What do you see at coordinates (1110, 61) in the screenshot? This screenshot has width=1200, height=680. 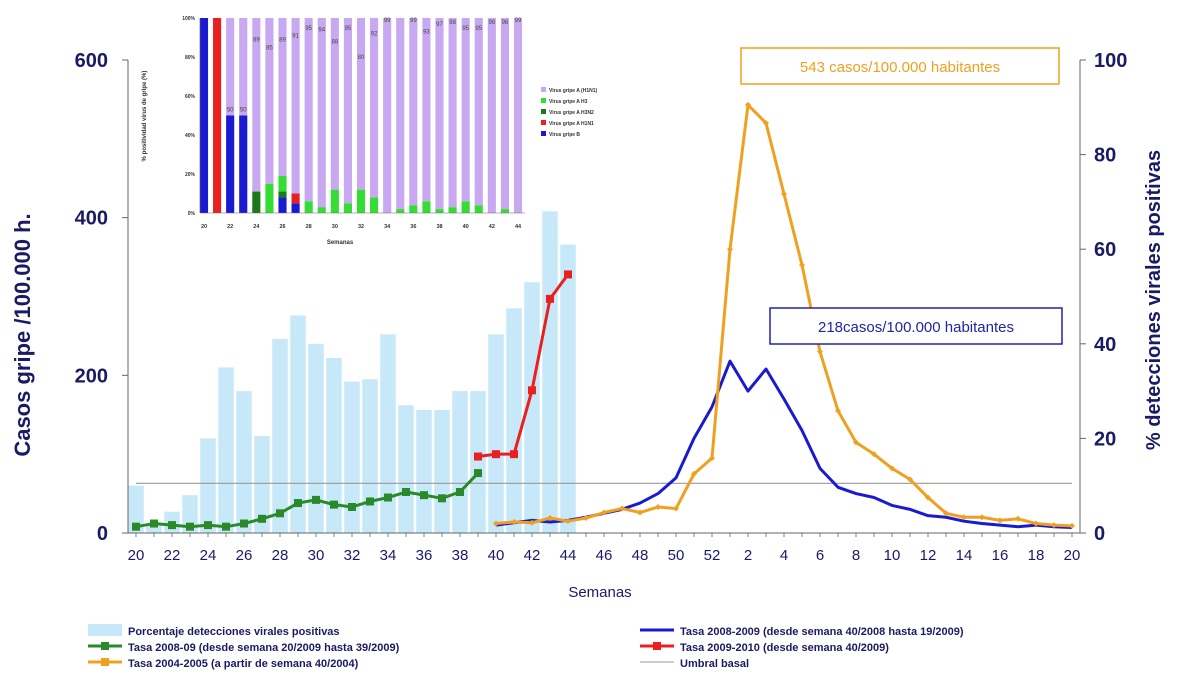 I see `right-tick-label: 100` at bounding box center [1110, 61].